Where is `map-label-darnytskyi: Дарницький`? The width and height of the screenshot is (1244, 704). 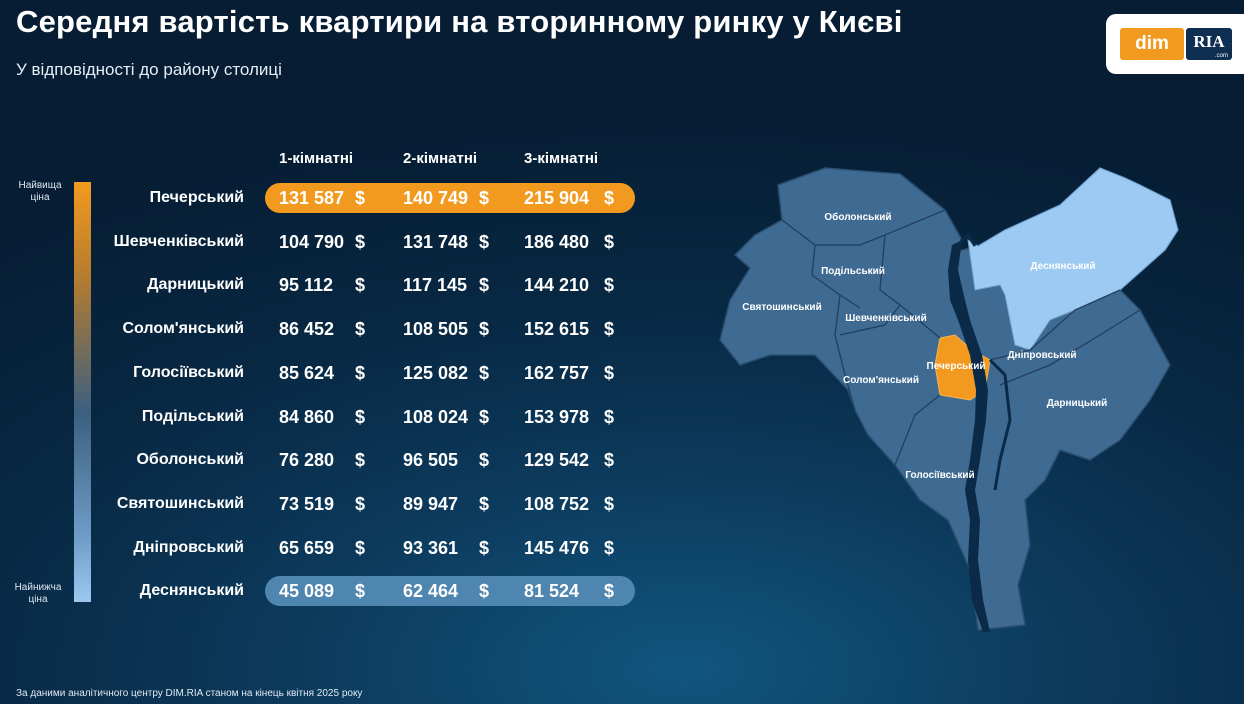
map-label-darnytskyi: Дарницький is located at coordinates (1077, 403).